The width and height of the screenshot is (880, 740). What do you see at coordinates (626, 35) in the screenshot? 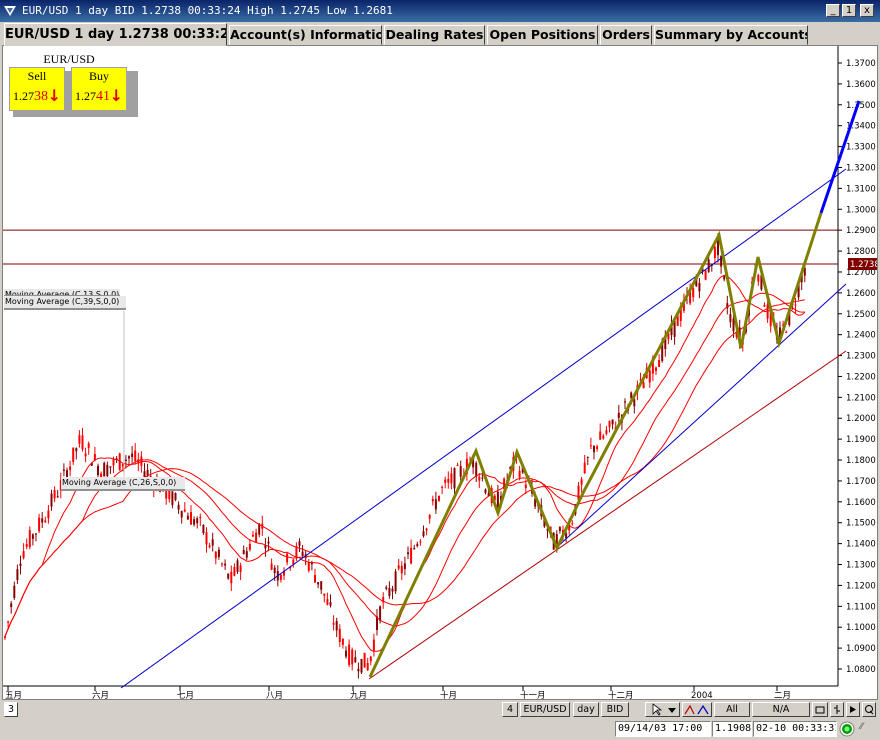
I see `tab-orders: Orders` at bounding box center [626, 35].